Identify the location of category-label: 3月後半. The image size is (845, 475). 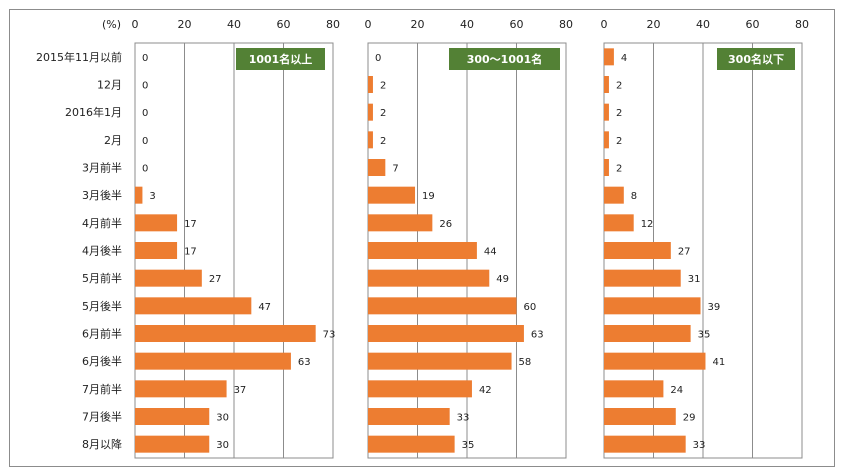
(102, 195).